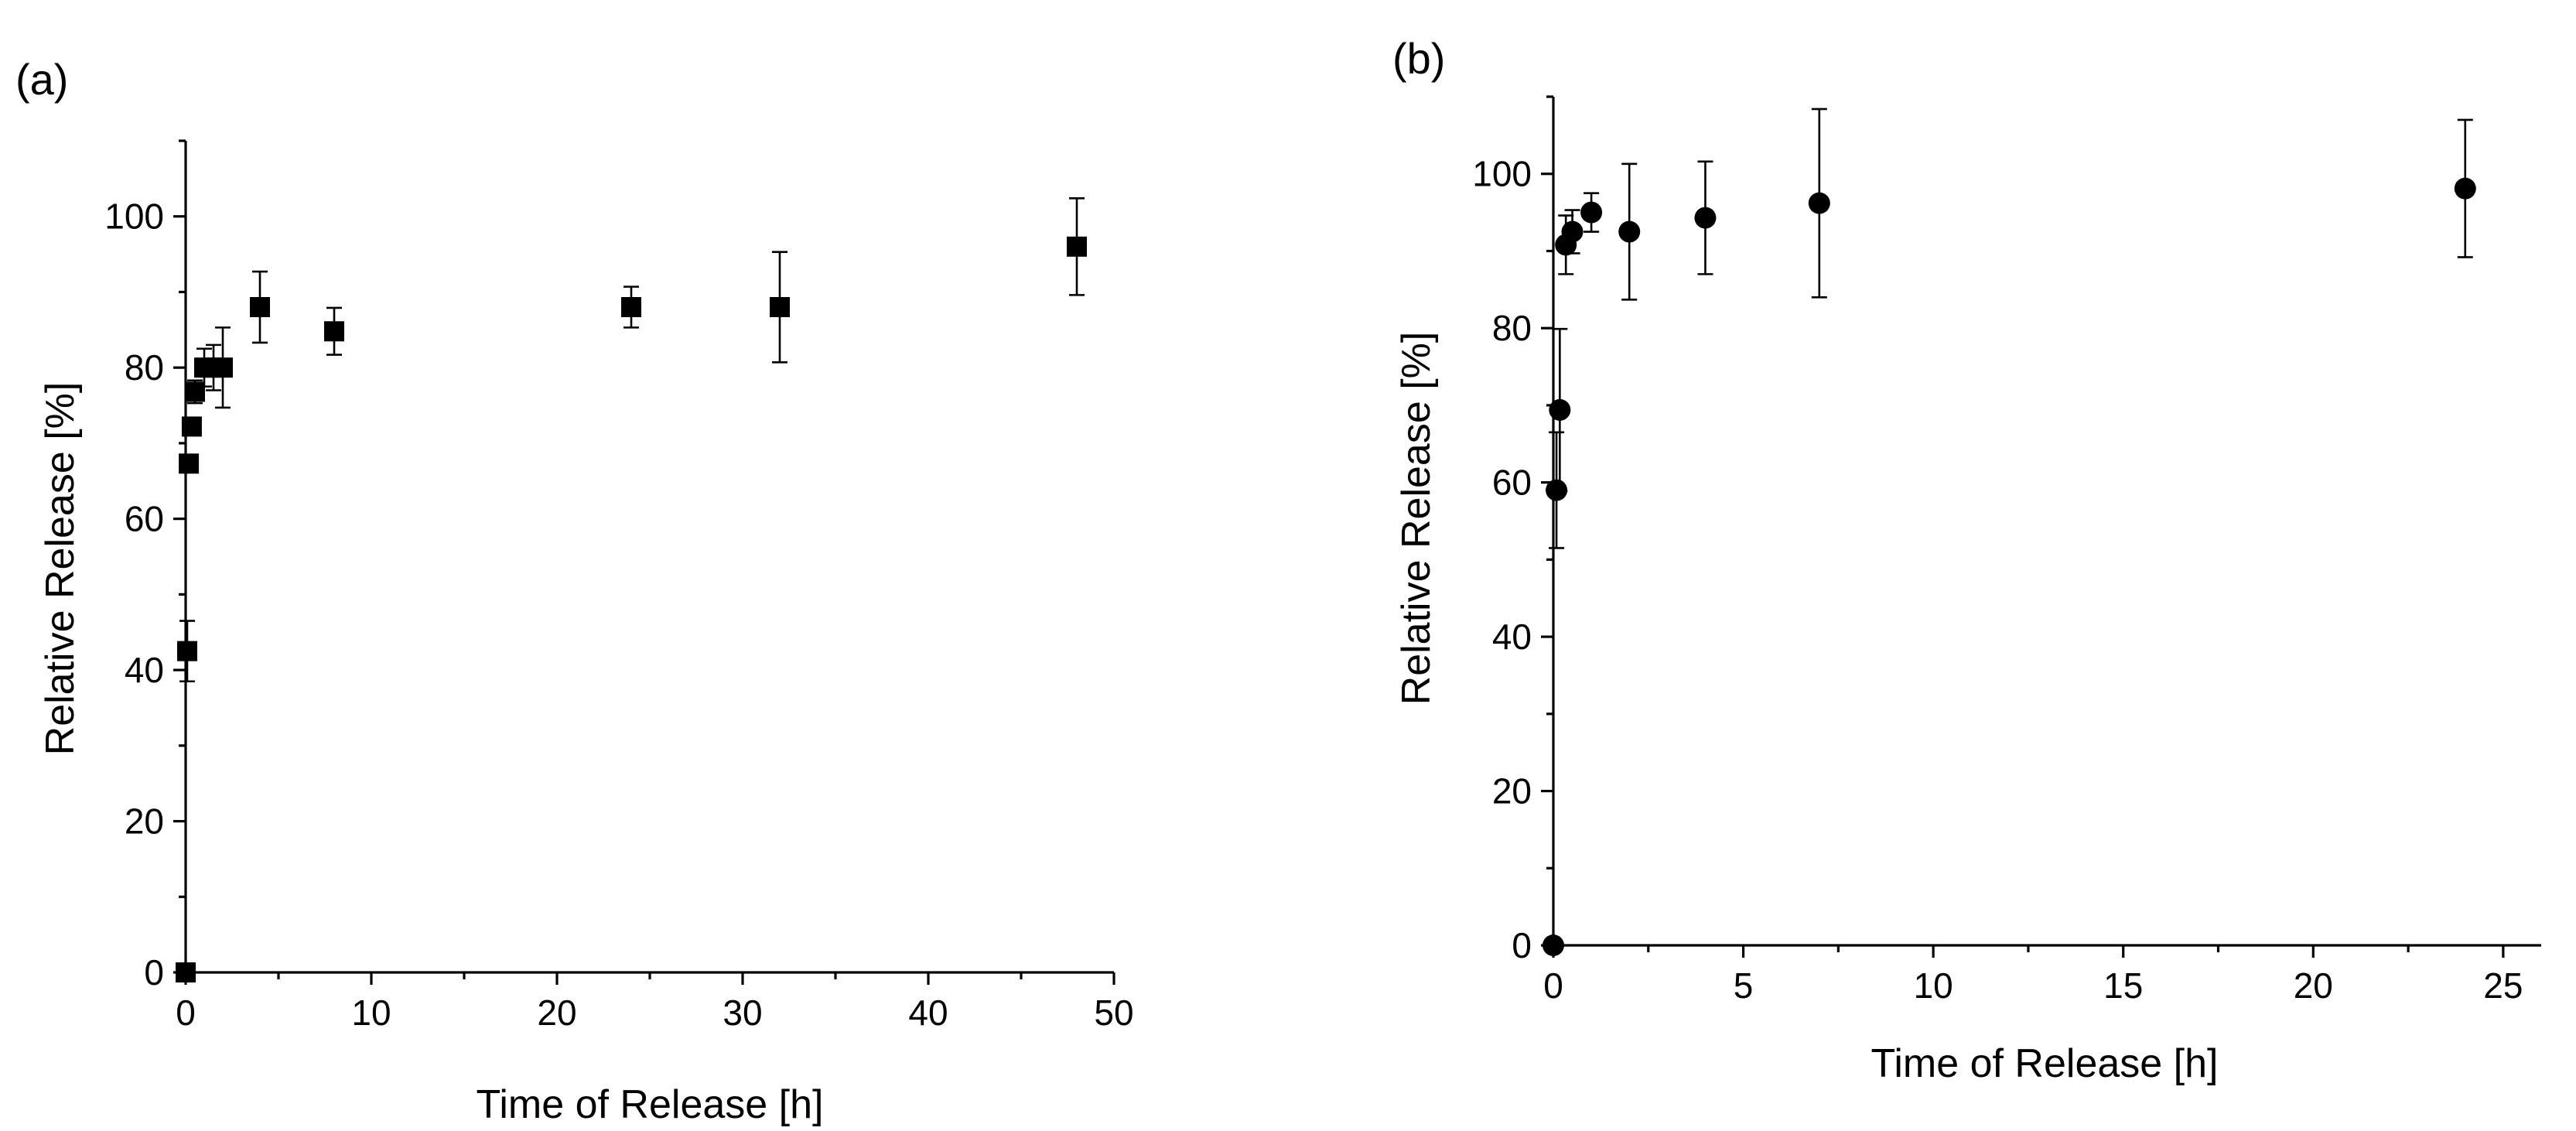 This screenshot has height=1131, width=2576. What do you see at coordinates (2011, 328) in the screenshot?
I see `error-bars-b` at bounding box center [2011, 328].